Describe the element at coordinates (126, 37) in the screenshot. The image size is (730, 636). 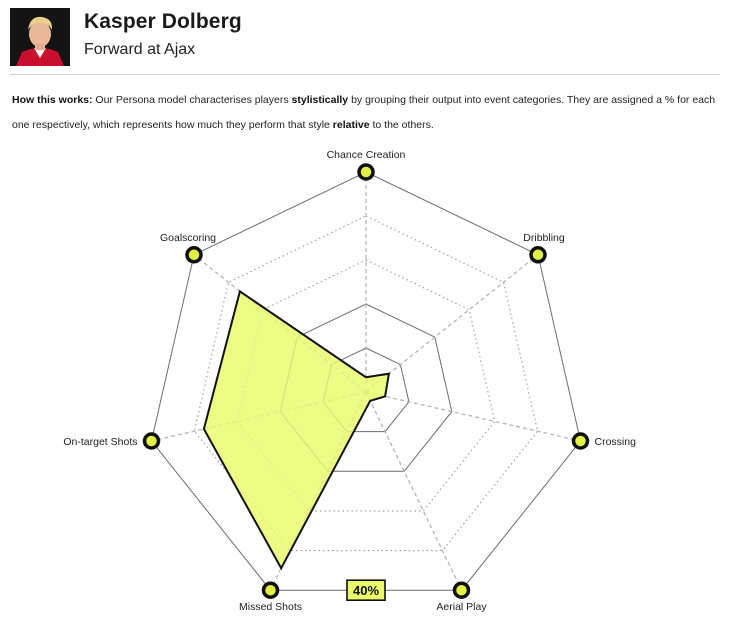
I see `player-header: Kasper Dolberg Forward at Ajax` at that location.